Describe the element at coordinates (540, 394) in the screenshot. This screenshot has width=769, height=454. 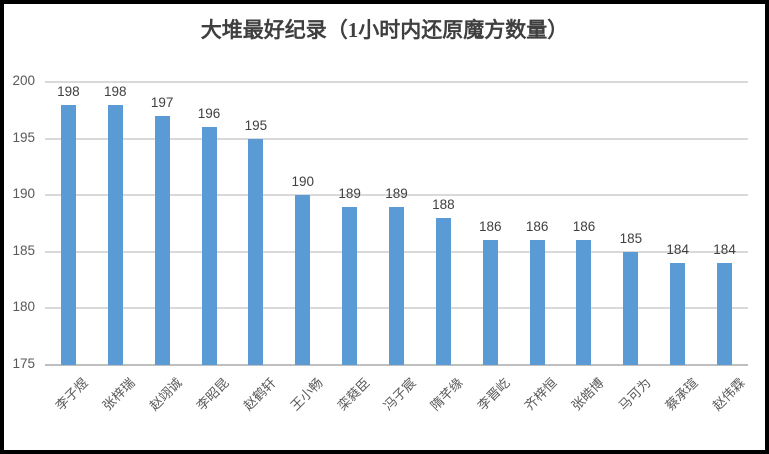
I see `x-axis-category-label: 齐梓恒` at that location.